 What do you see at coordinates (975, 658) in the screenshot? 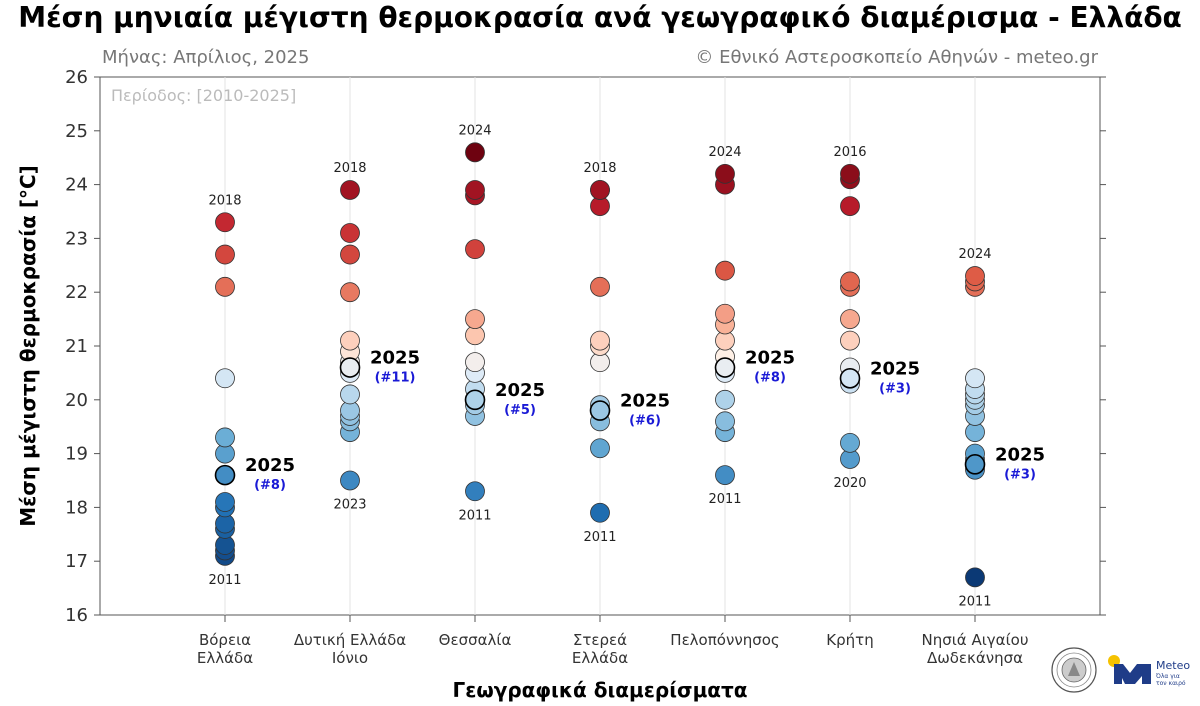
I see `x-tick-label: Δωδεκάνησα` at bounding box center [975, 658].